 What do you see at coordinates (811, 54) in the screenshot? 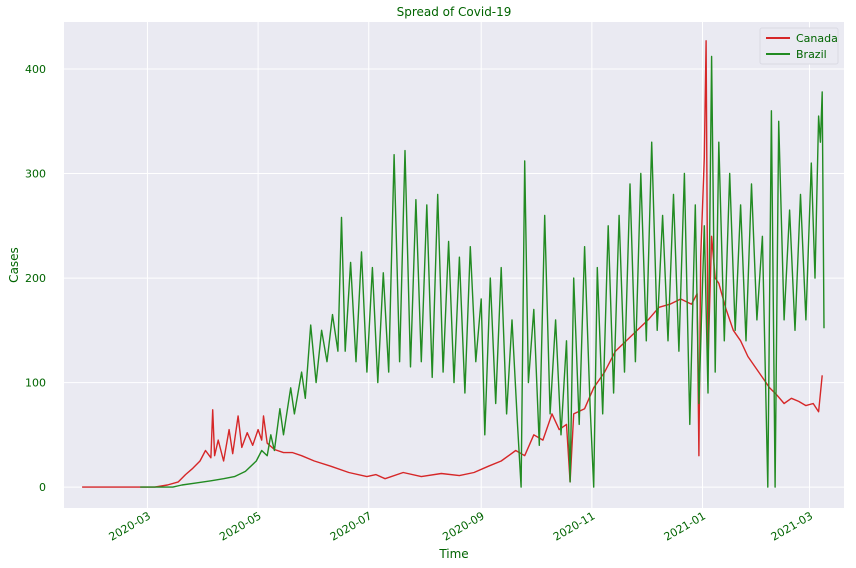
I see `legend-label-brazil: Brazil` at bounding box center [811, 54].